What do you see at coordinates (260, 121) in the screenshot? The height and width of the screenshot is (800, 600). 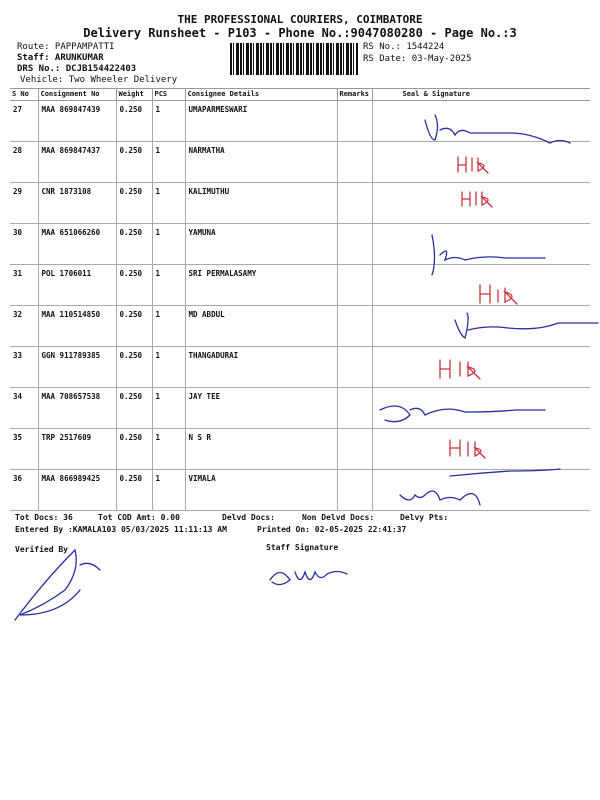 I see `consignee-cell: UMAPARMESWARI` at bounding box center [260, 121].